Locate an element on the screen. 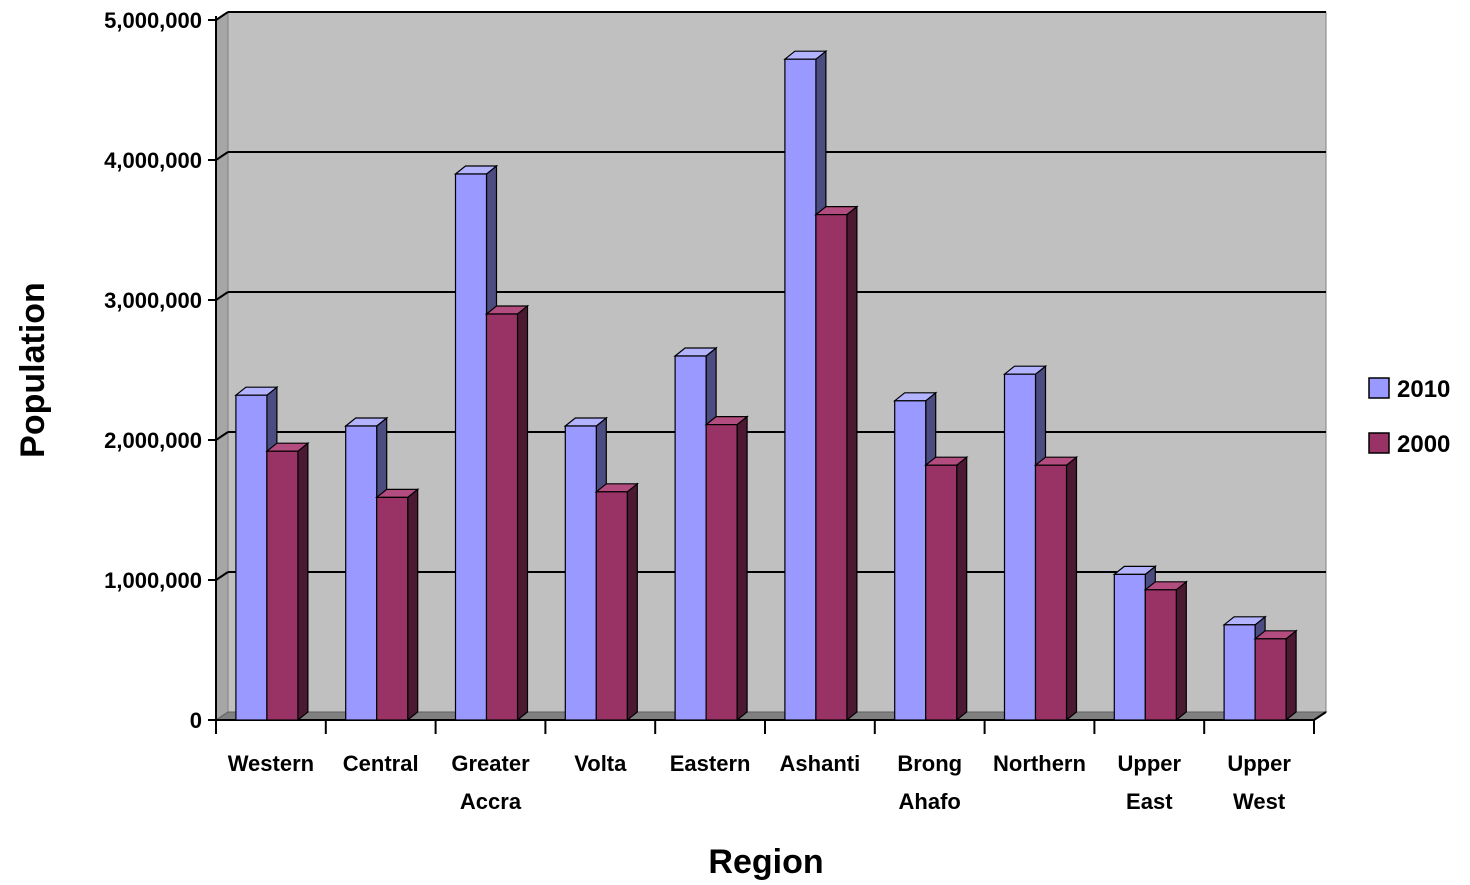 The width and height of the screenshot is (1470, 885). x-category-label: Northern is located at coordinates (1039, 763).